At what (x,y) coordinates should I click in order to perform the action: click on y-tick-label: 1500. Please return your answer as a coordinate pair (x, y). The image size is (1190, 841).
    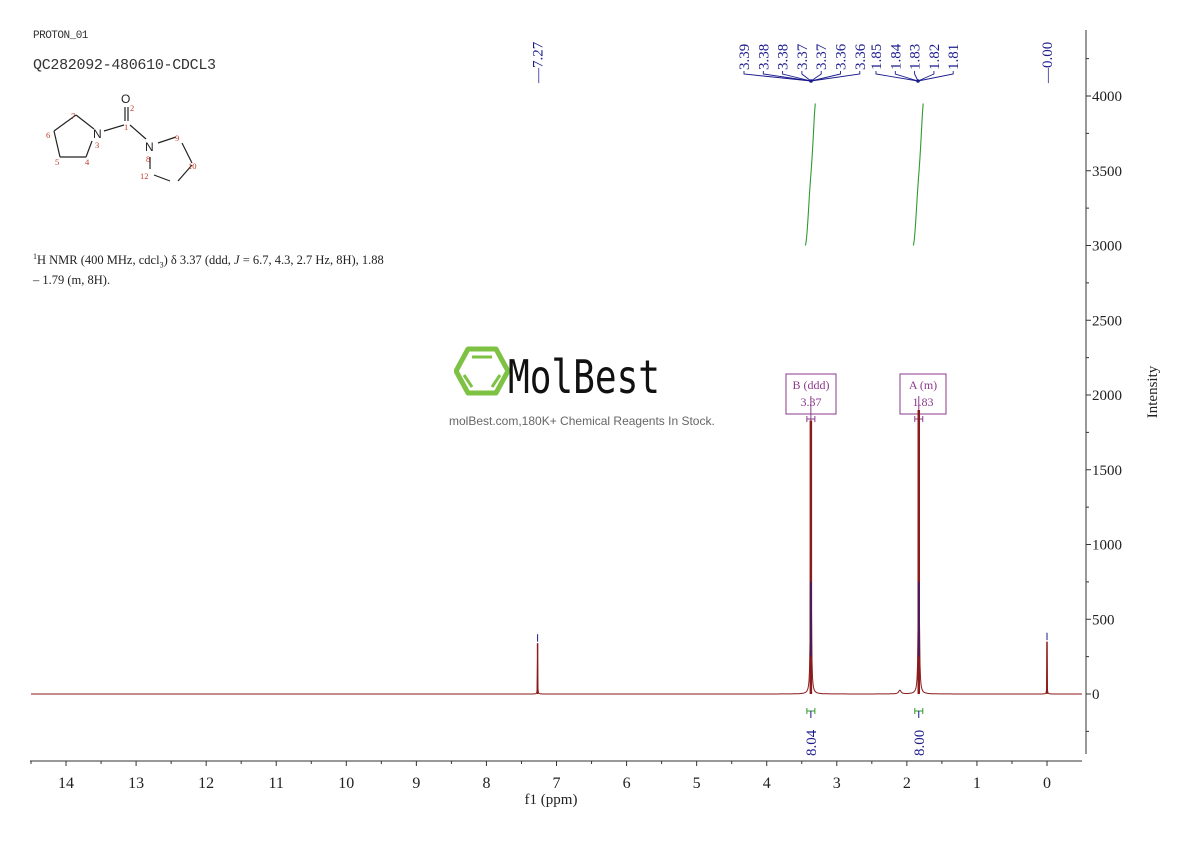
    Looking at the image, I should click on (1107, 471).